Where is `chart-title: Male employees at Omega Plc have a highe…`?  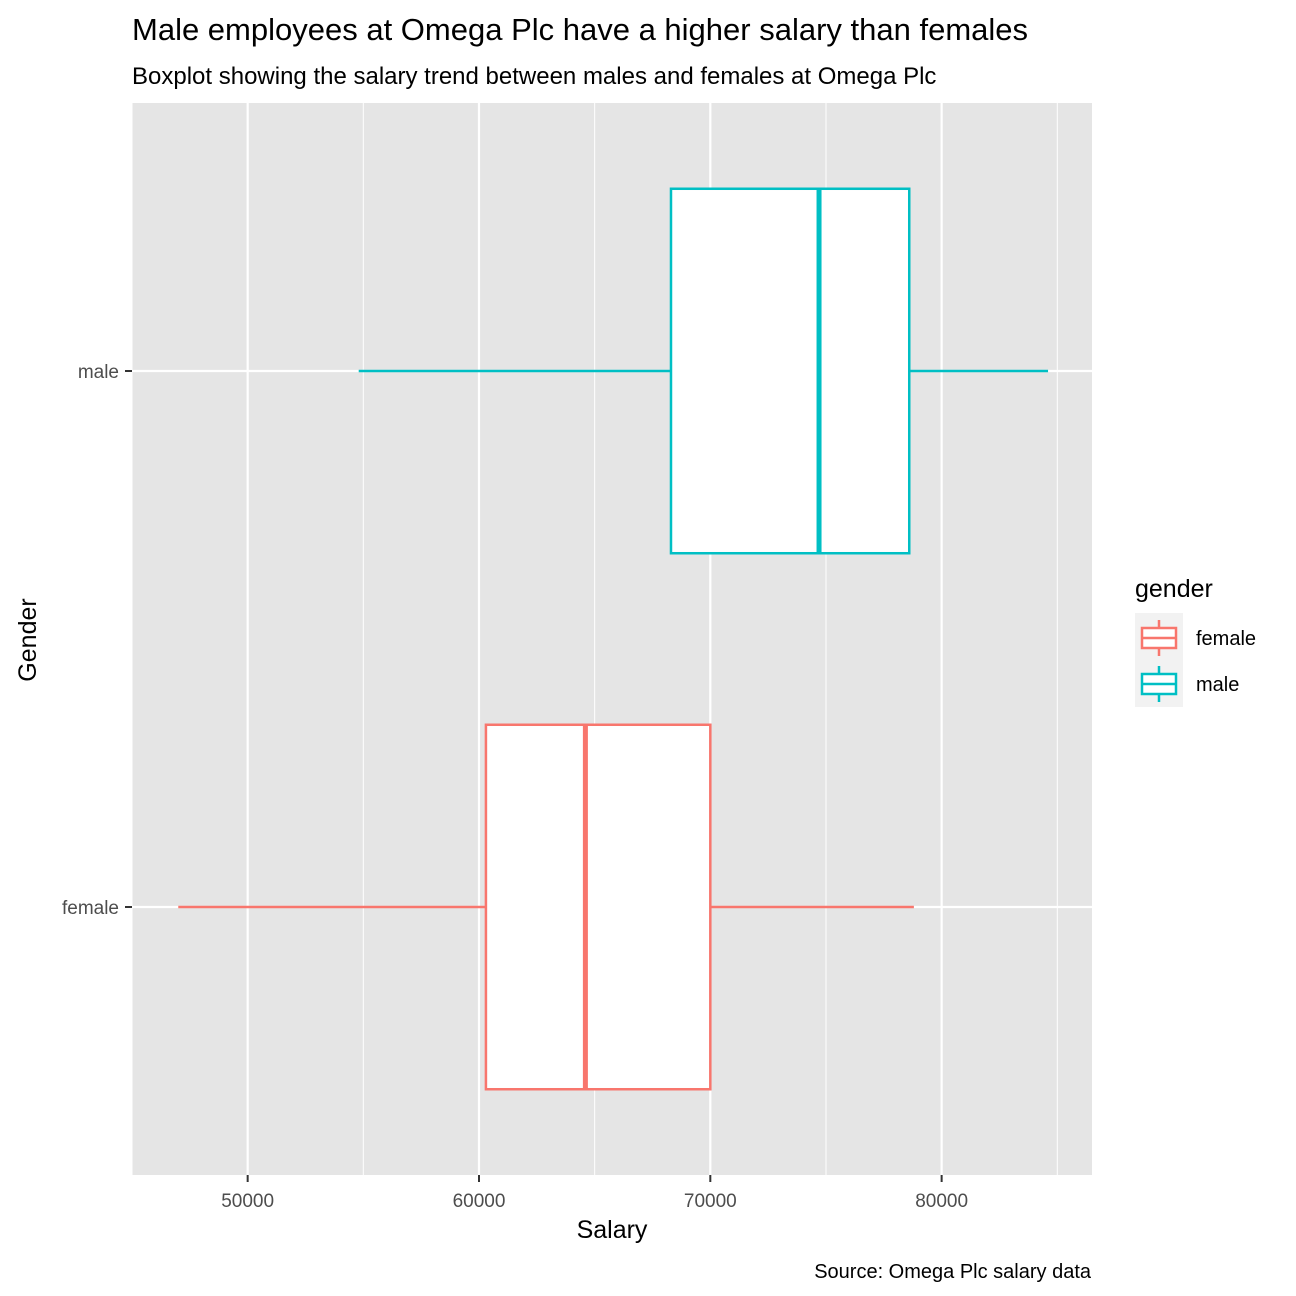
chart-title: Male employees at Omega Plc have a highe… is located at coordinates (580, 29).